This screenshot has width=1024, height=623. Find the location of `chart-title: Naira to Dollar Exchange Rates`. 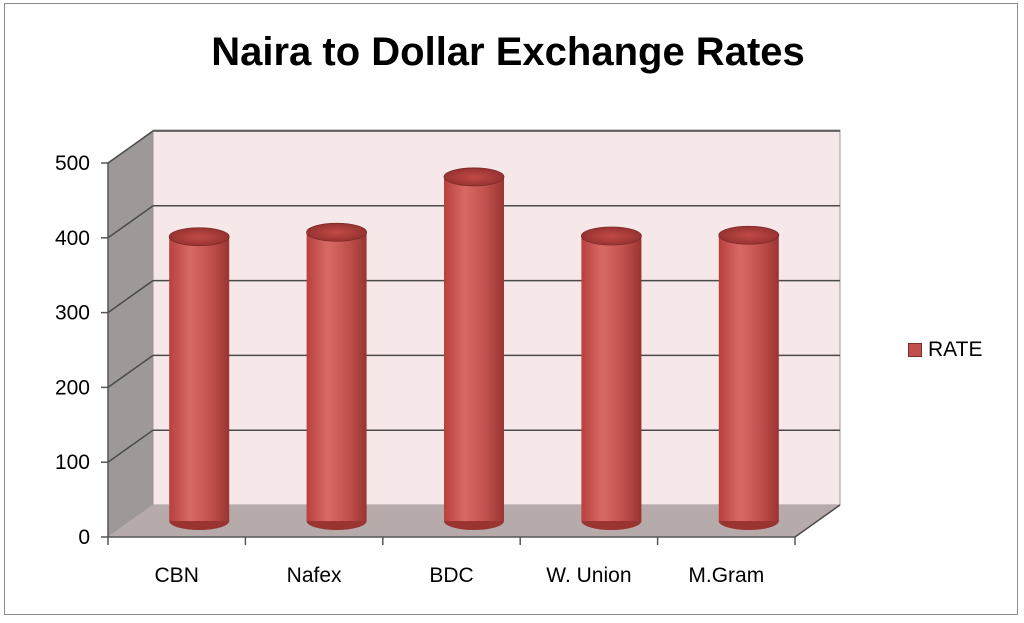

chart-title: Naira to Dollar Exchange Rates is located at coordinates (508, 52).